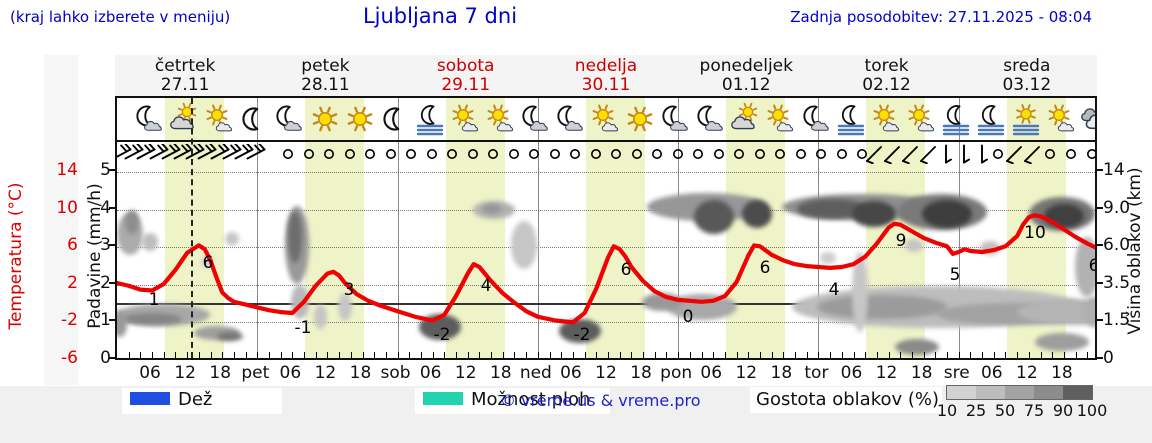 Image resolution: width=1152 pixels, height=443 pixels. I want to click on x-day-abbrev-label: sob, so click(395, 373).